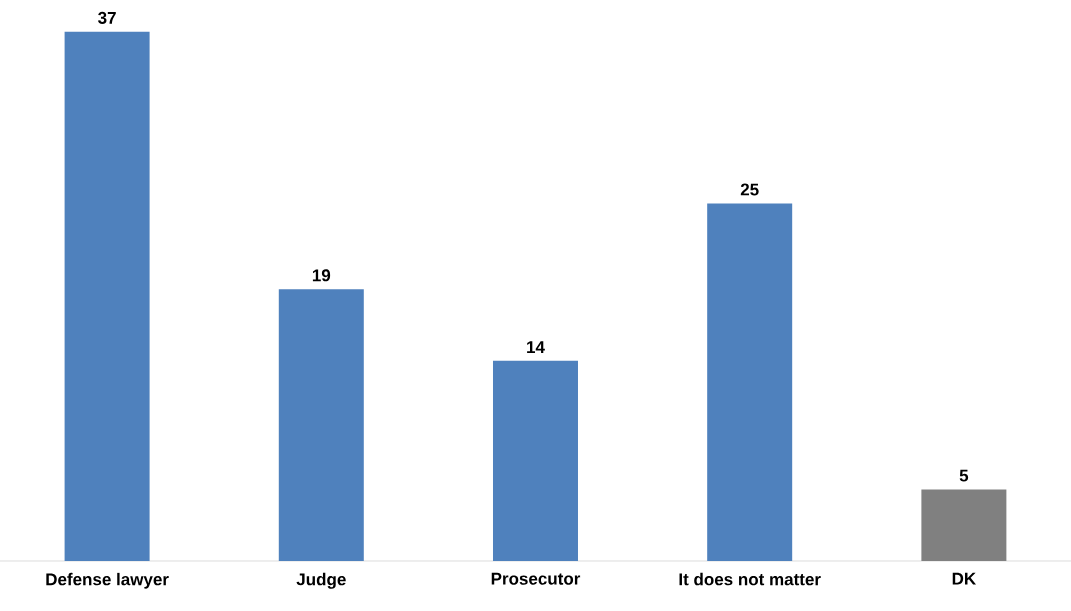 The width and height of the screenshot is (1071, 611). I want to click on data-label: 14, so click(536, 347).